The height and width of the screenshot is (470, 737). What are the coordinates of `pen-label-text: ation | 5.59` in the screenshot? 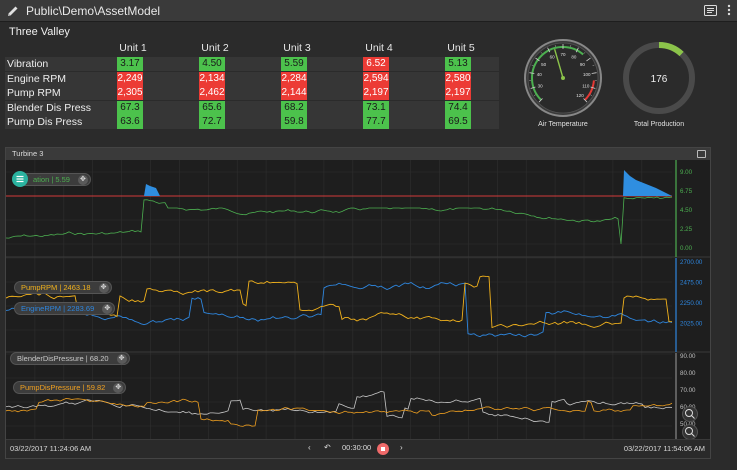 It's located at (51, 179).